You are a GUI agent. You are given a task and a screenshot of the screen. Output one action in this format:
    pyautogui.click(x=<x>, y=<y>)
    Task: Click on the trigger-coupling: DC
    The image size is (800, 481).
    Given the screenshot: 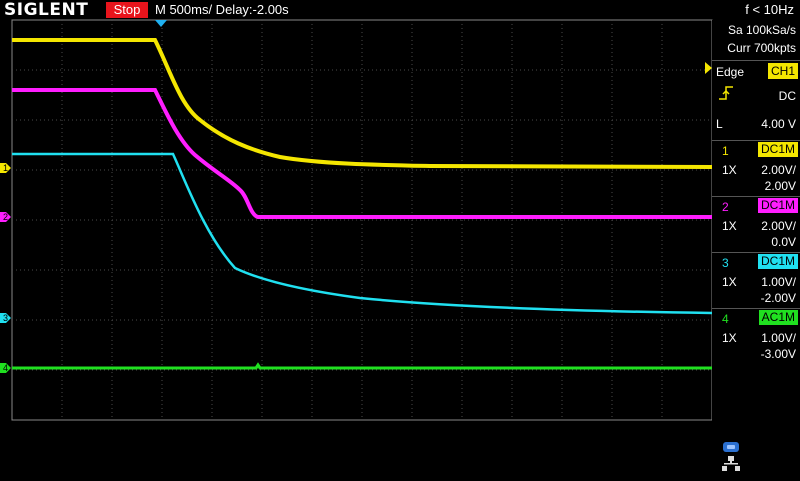 What is the action you would take?
    pyautogui.click(x=787, y=96)
    